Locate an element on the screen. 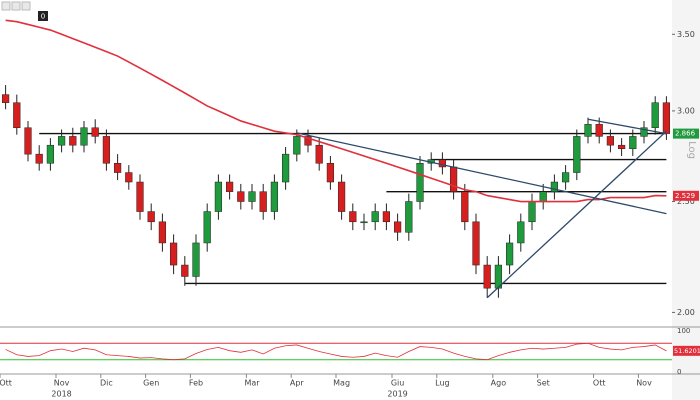 This screenshot has width=700, height=400. x-tick-label: Lug is located at coordinates (442, 383).